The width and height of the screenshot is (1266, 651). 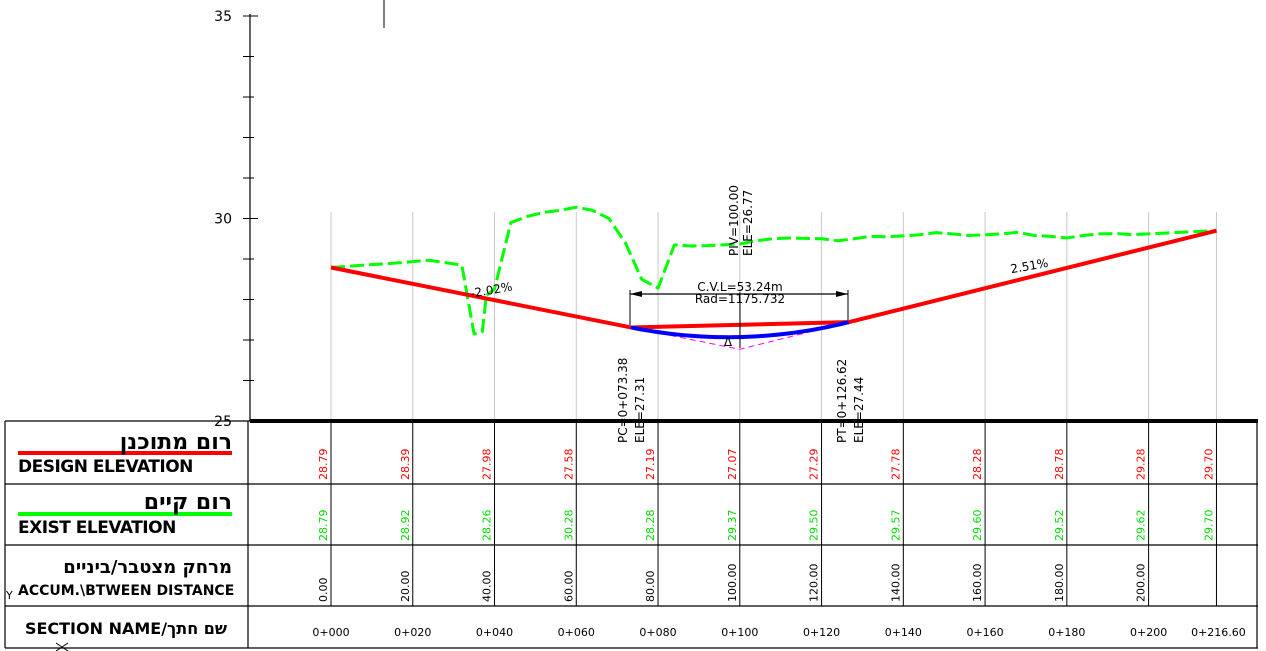 I want to click on design-elevation-cell: 28.78, so click(x=1059, y=465).